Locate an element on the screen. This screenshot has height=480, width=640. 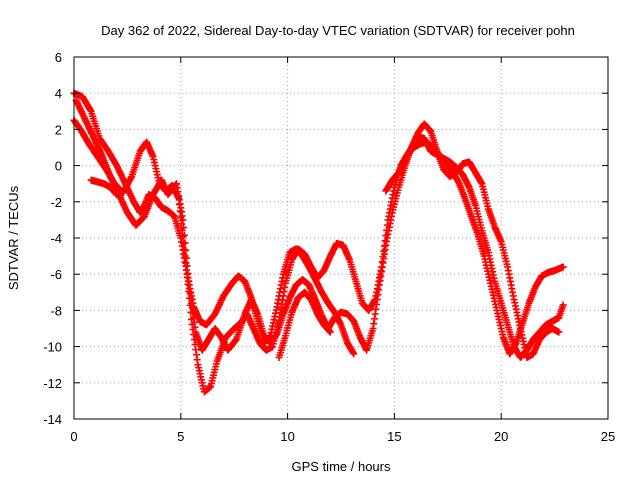
y-tick-label: -4 is located at coordinates (56, 238).